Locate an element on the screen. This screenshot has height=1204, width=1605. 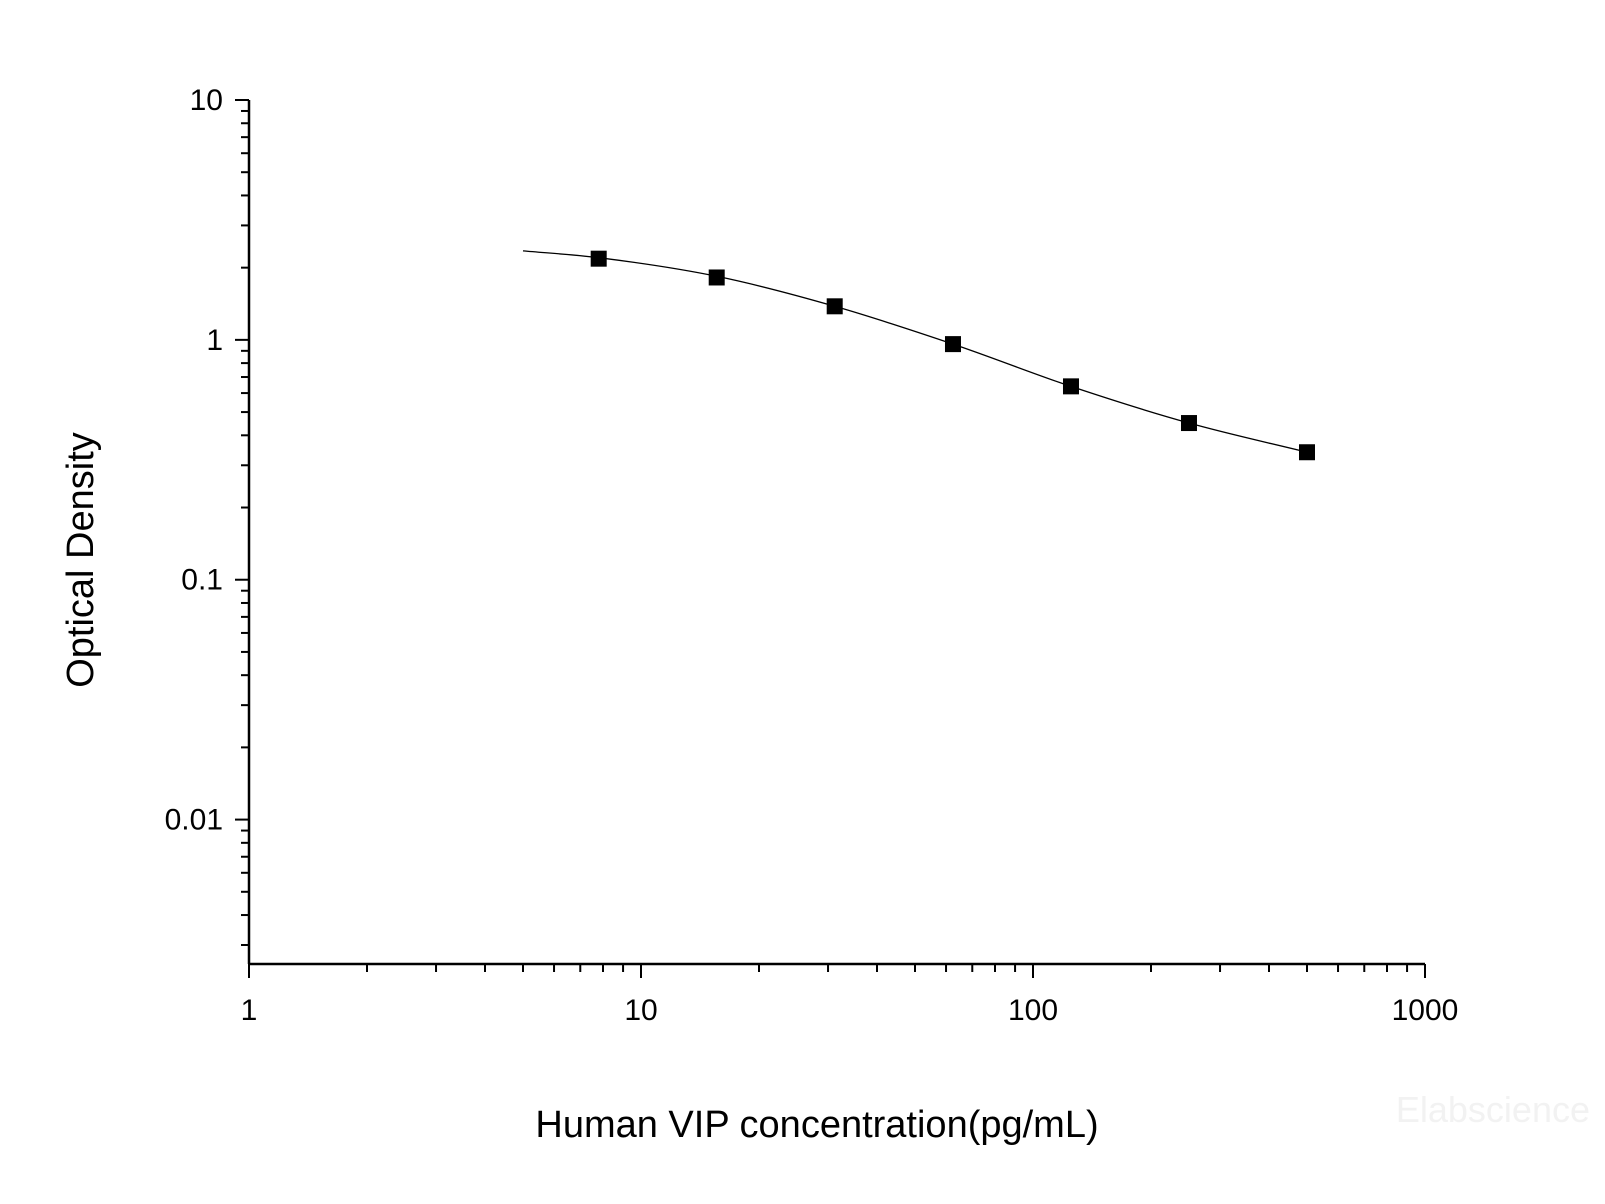
y-axis-title: Optical Density is located at coordinates (81, 560).